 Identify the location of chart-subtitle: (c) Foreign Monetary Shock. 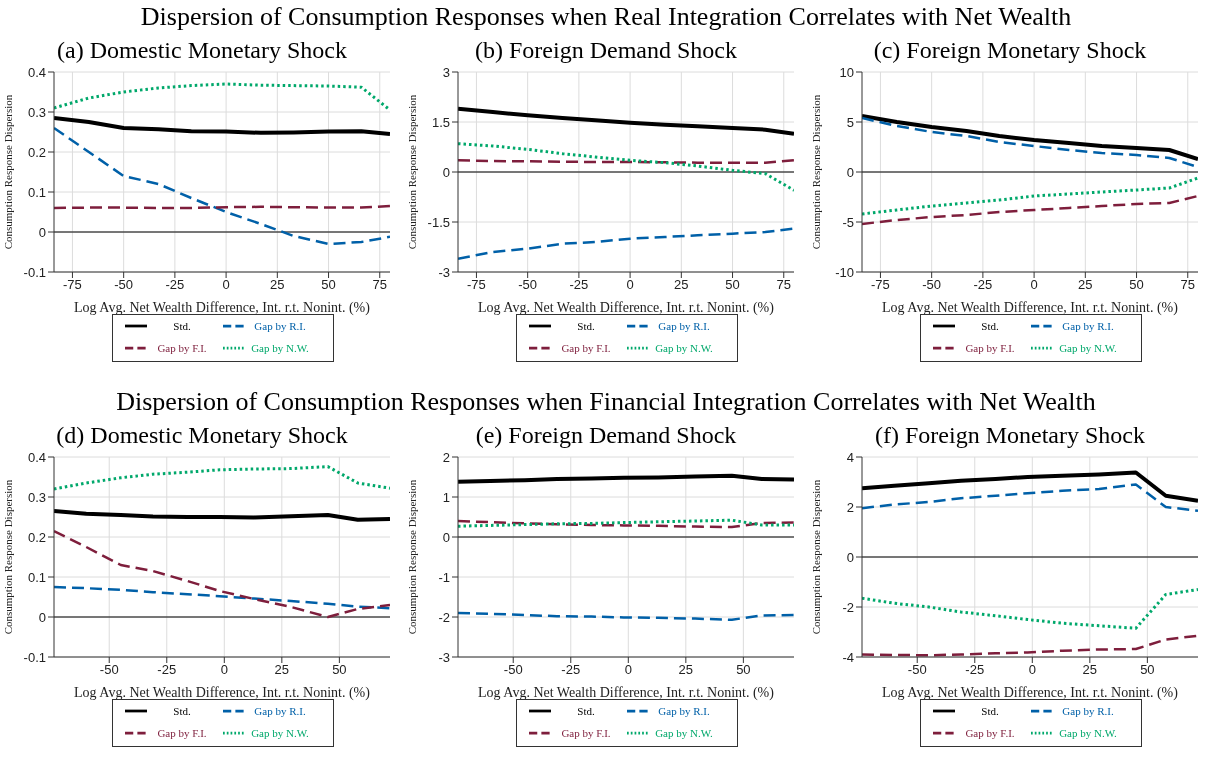
(1010, 50).